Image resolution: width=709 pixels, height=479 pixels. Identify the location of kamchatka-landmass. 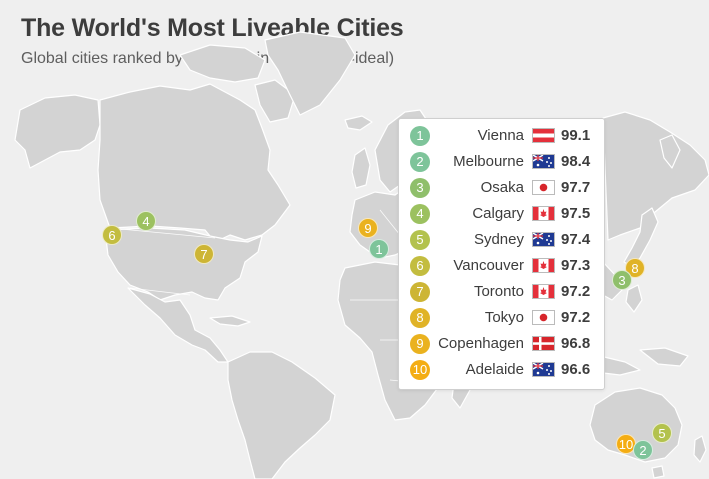
(670, 151).